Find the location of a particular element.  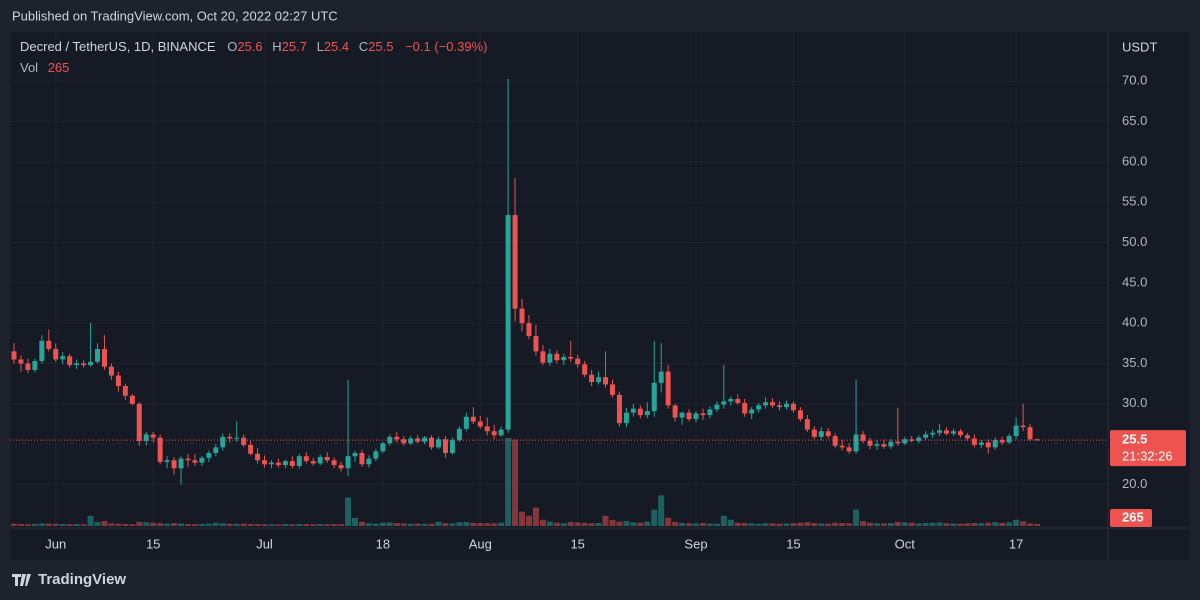

volume-tag-label: 265 is located at coordinates (1133, 516).